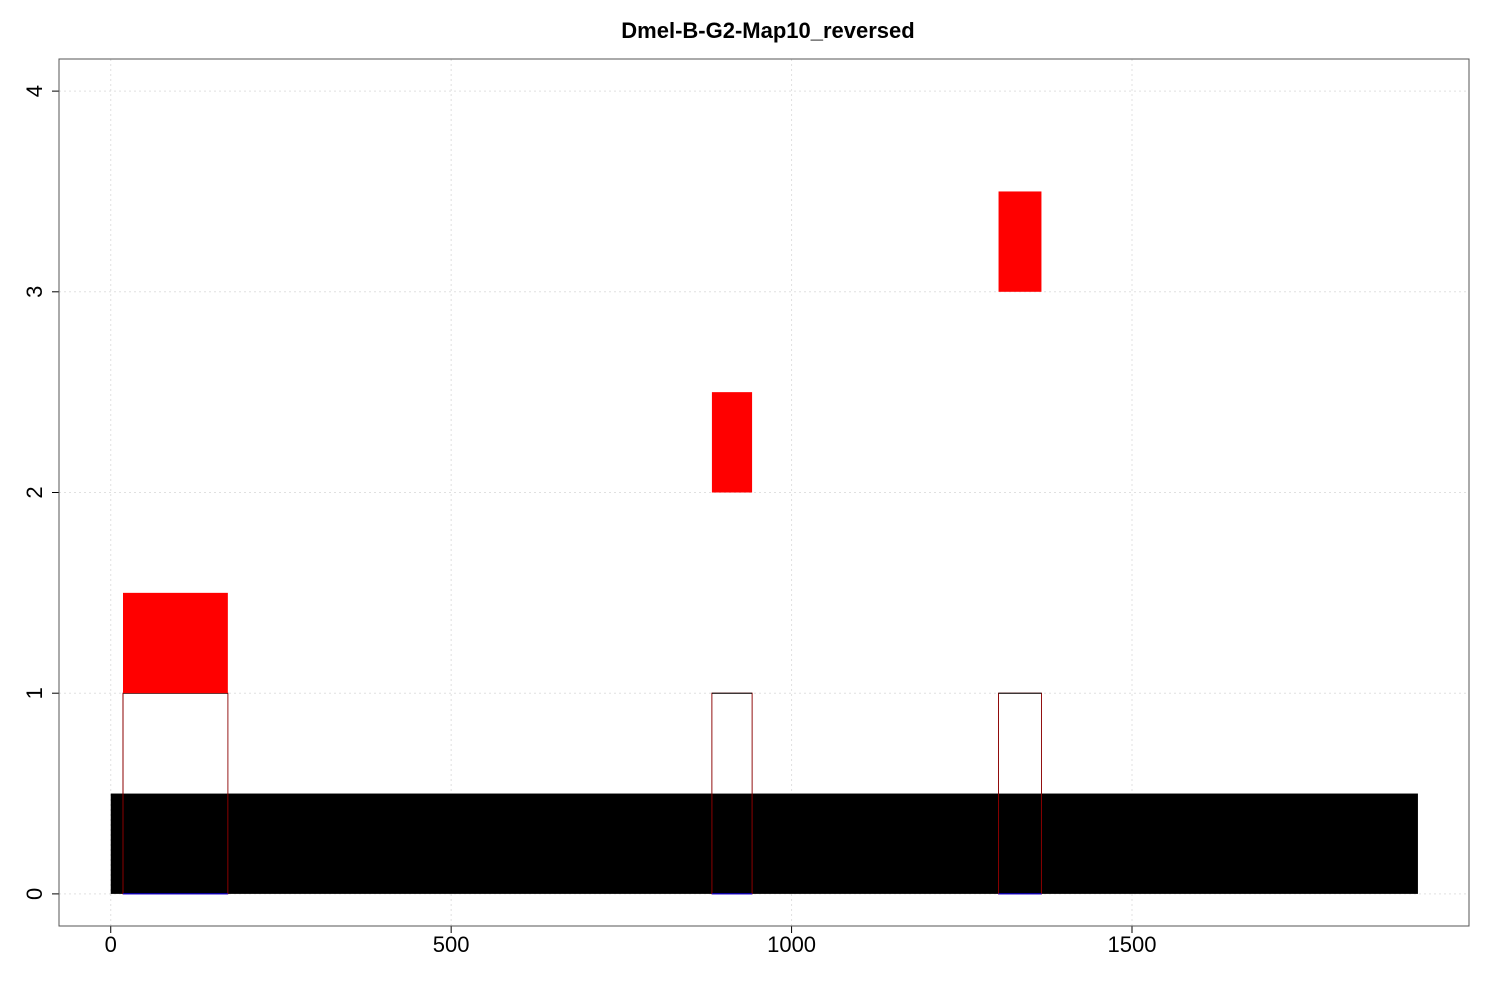 The width and height of the screenshot is (1500, 1000). I want to click on outline-bar-layer, so click(582, 793).